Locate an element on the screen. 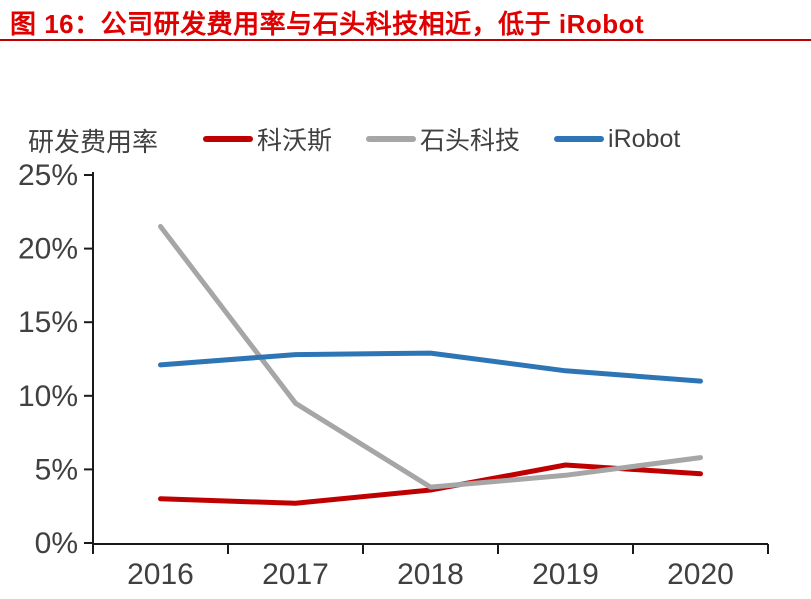 Image resolution: width=811 pixels, height=599 pixels. legend: 科沃斯 石头科技 iRobot is located at coordinates (441, 139).